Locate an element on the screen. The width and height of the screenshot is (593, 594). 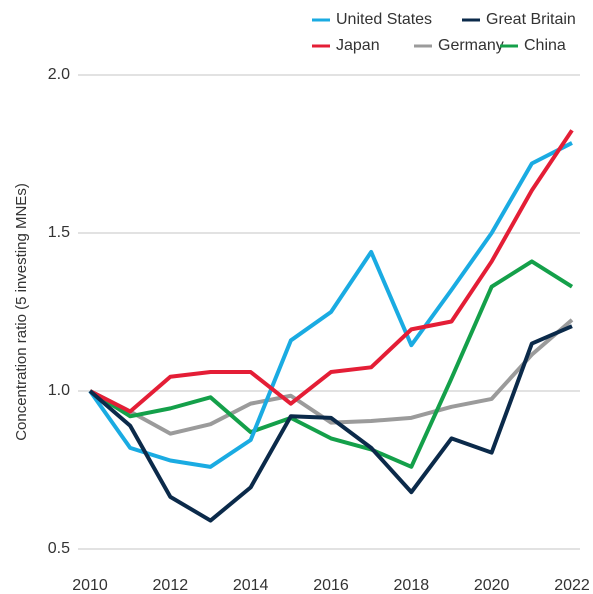
legend-label: Great Britain is located at coordinates (531, 19).